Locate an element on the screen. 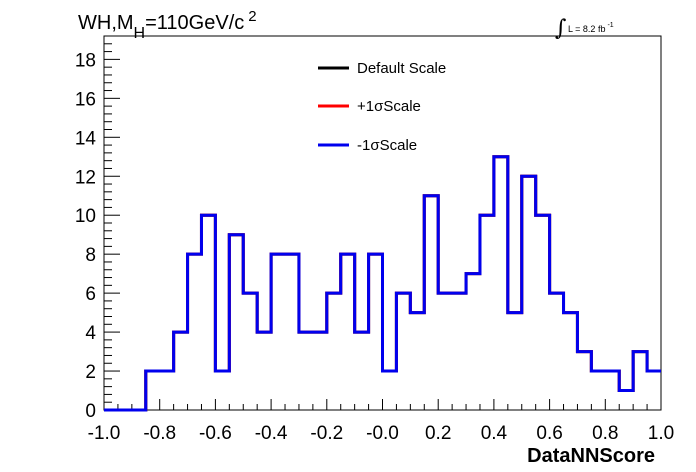 The width and height of the screenshot is (696, 472). x-axis-label: DataNNScore is located at coordinates (591, 456).